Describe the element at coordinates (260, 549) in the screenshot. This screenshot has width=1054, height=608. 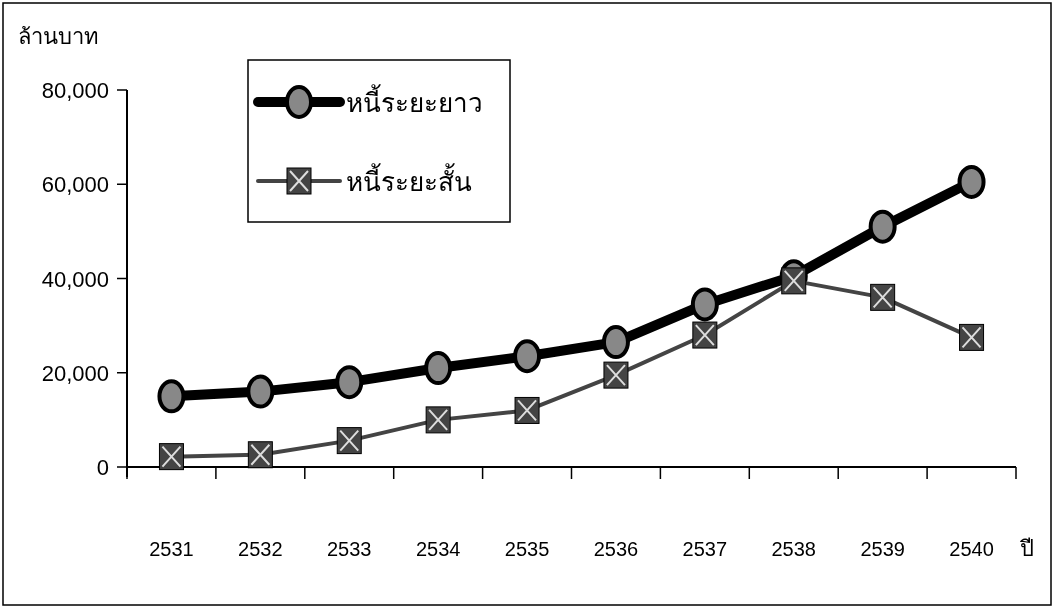
I see `x-tick-label: 2532` at that location.